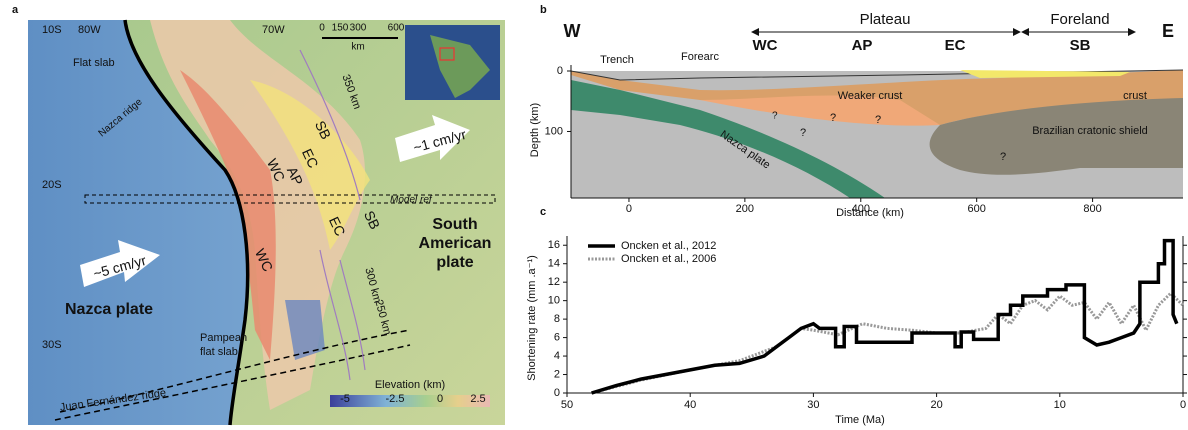  Describe the element at coordinates (557, 319) in the screenshot. I see `y-tick-label: 8` at that location.